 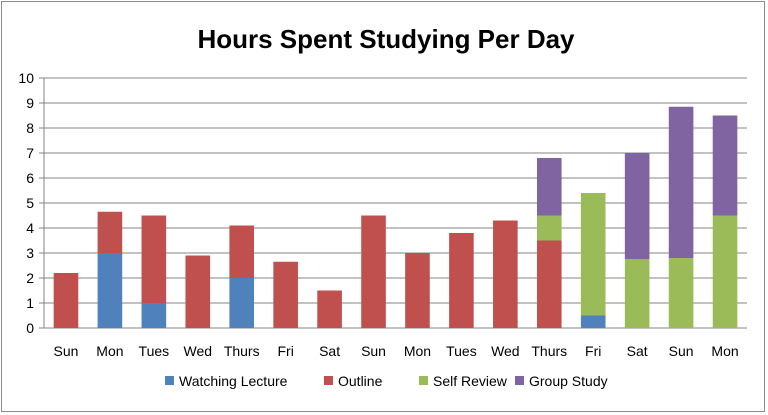 I want to click on legend-label: Group Study, so click(x=568, y=381).